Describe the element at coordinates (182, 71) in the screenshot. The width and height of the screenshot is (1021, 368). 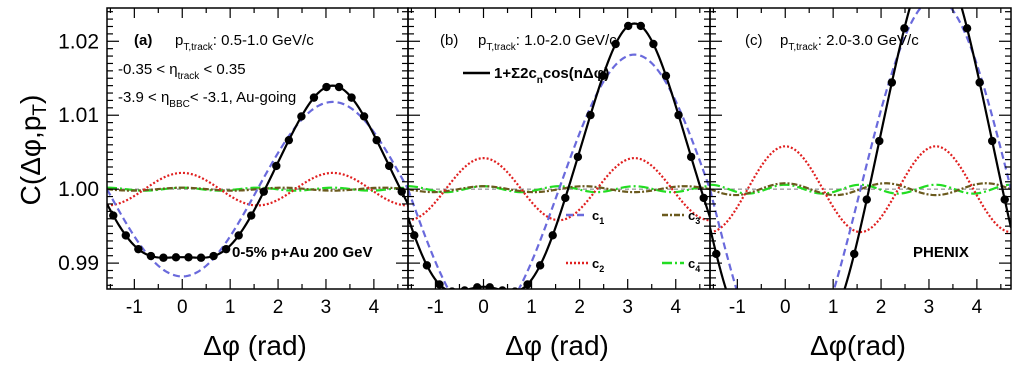
I see `panel-a-eta-track: -0.35 < ηtrack < 0.35` at that location.